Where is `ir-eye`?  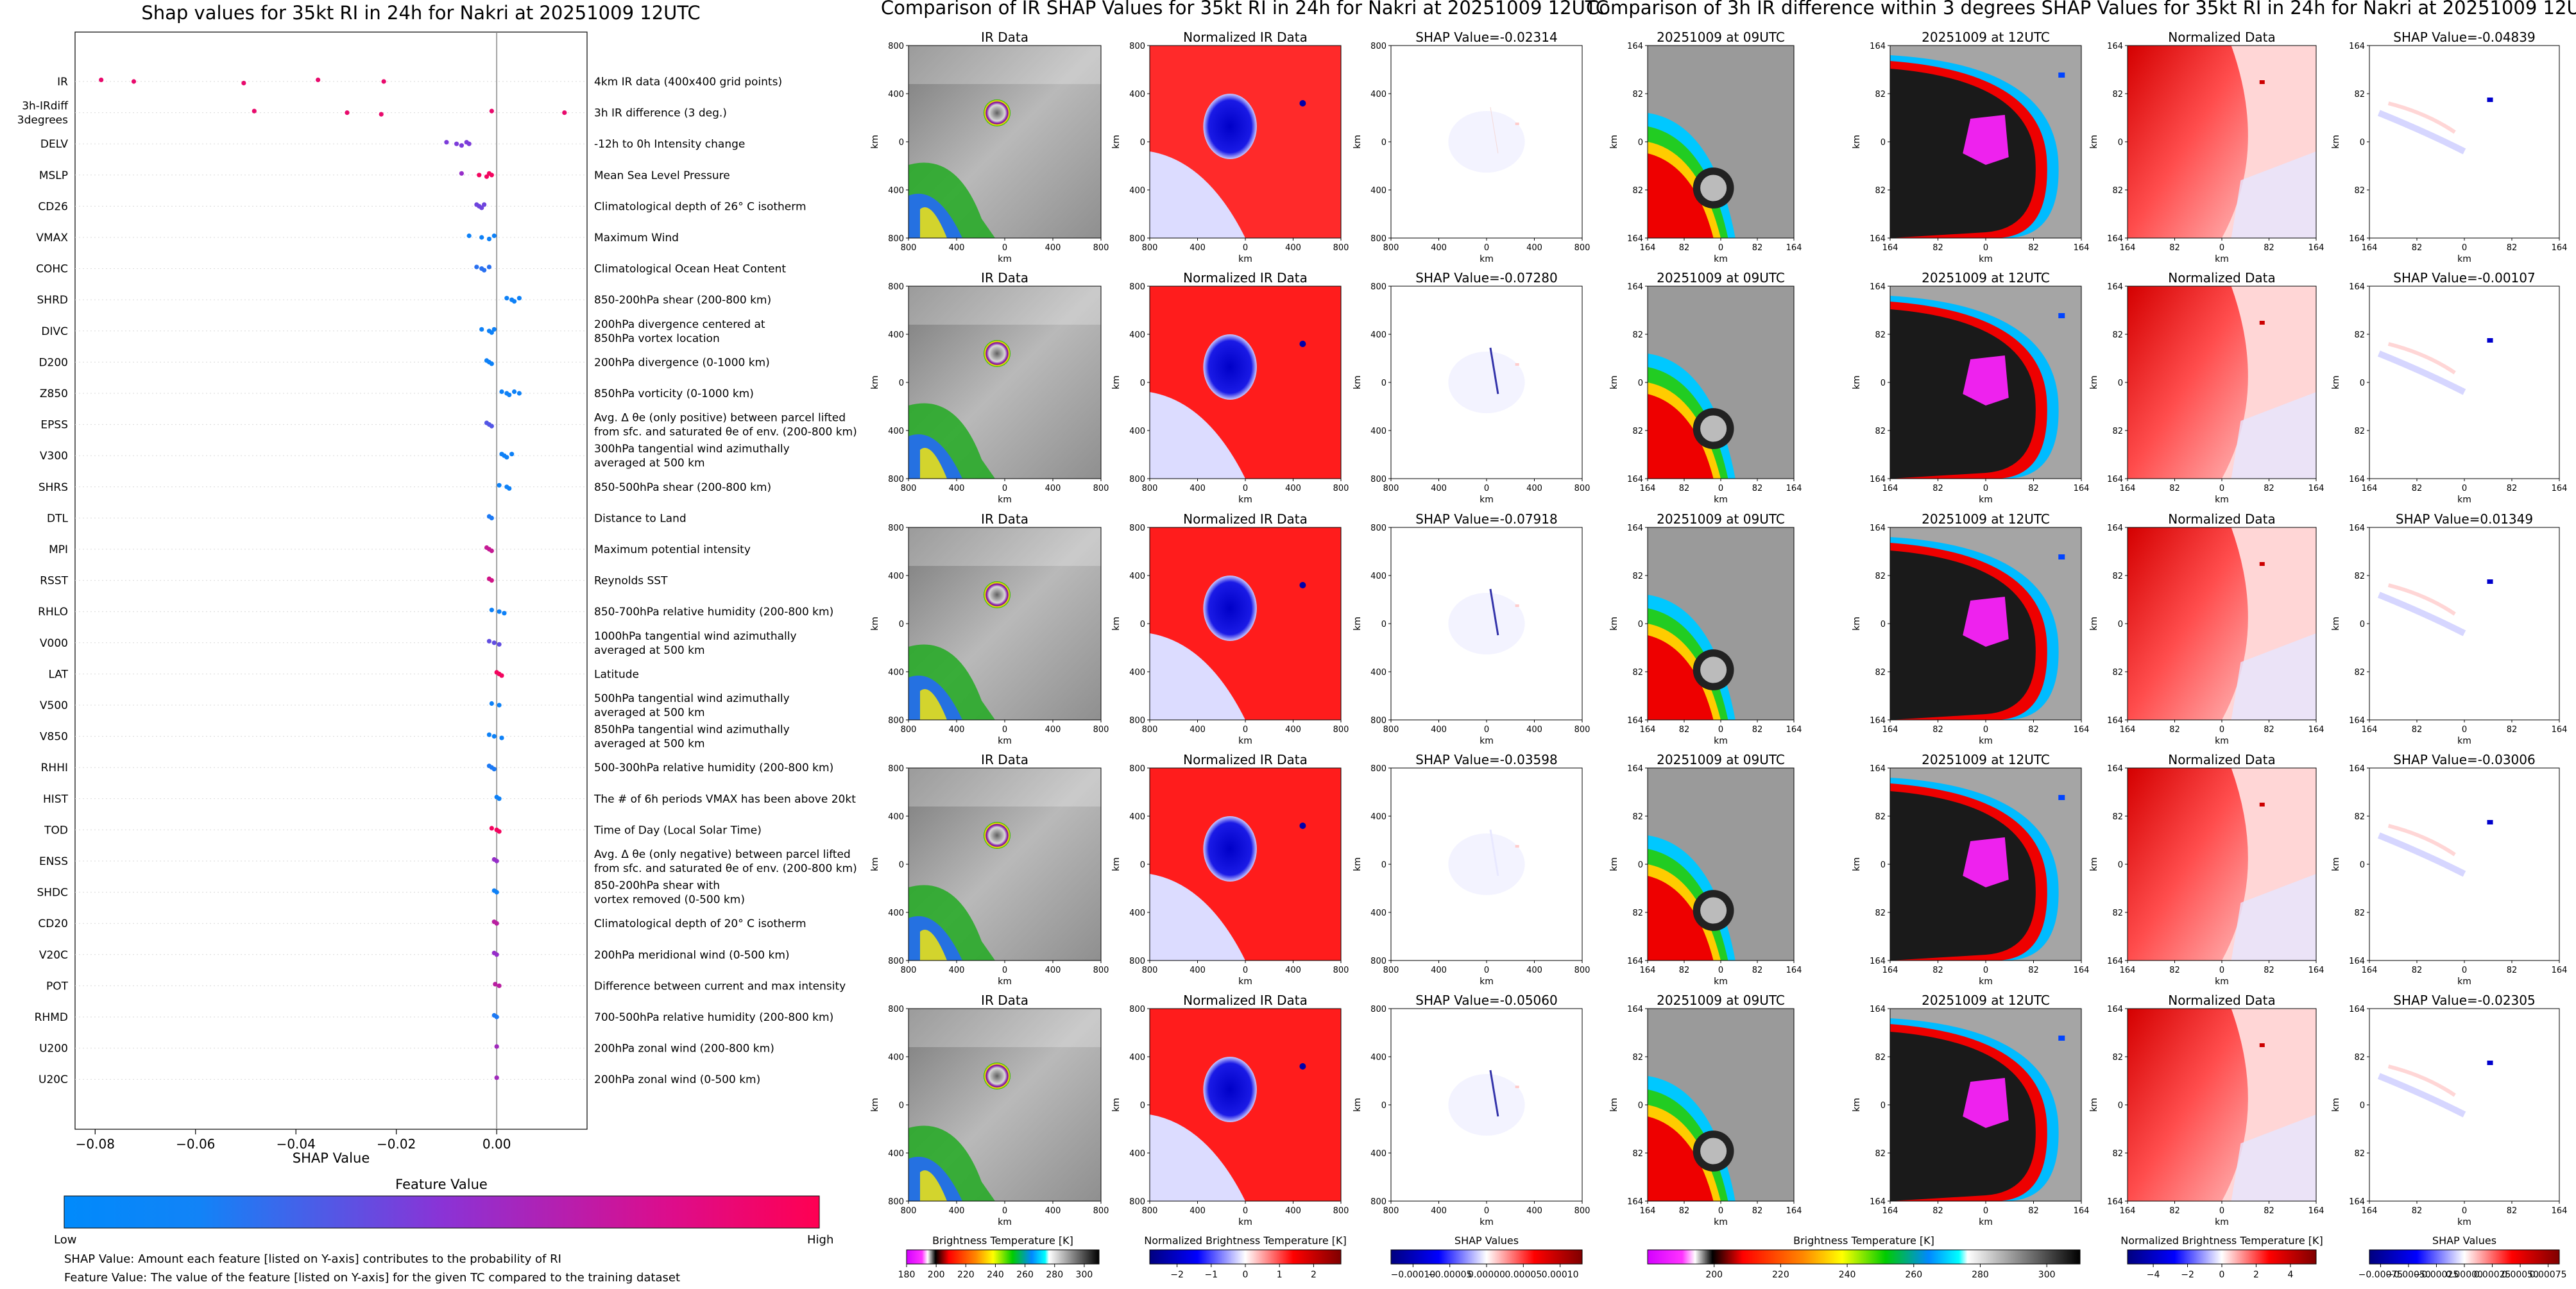 ir-eye is located at coordinates (998, 112).